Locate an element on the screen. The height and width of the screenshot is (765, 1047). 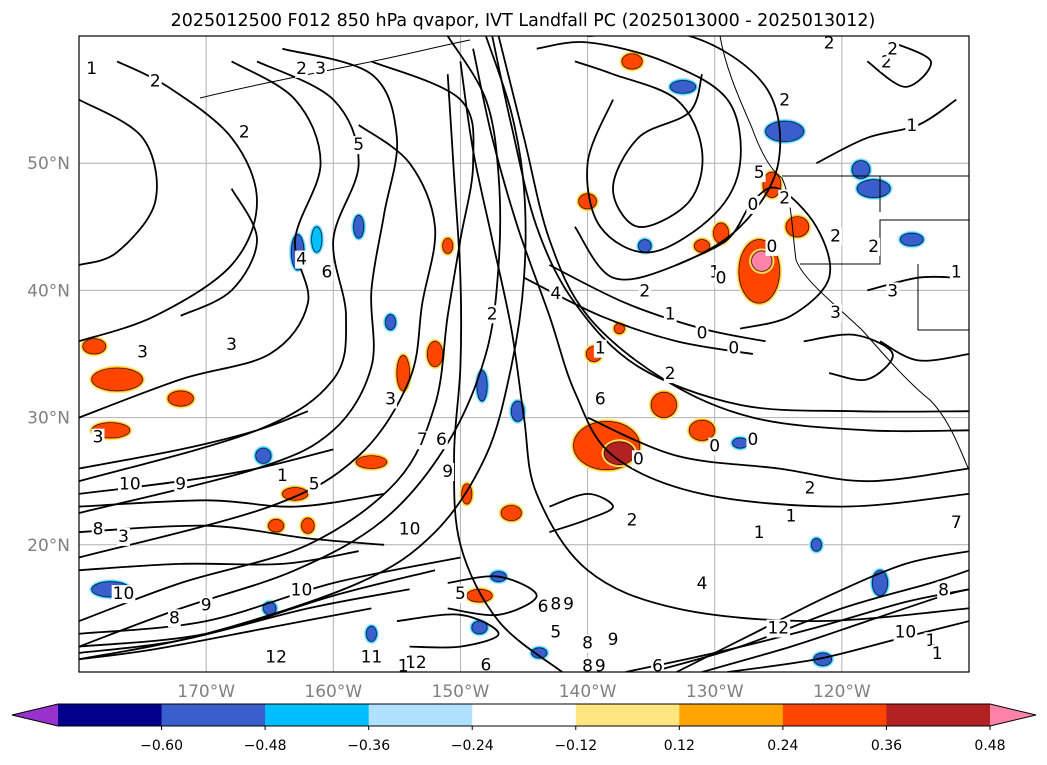
contour-label: 7 is located at coordinates (956, 523).